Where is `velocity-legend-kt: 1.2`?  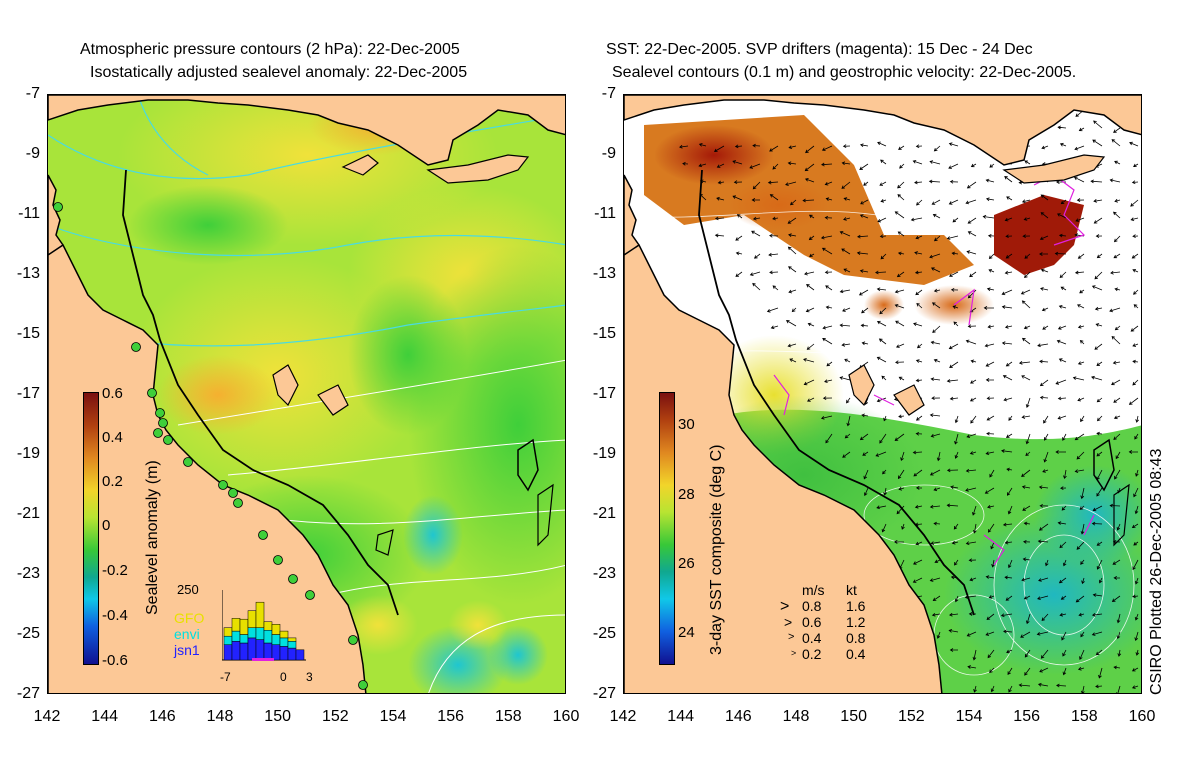 velocity-legend-kt: 1.2 is located at coordinates (856, 622).